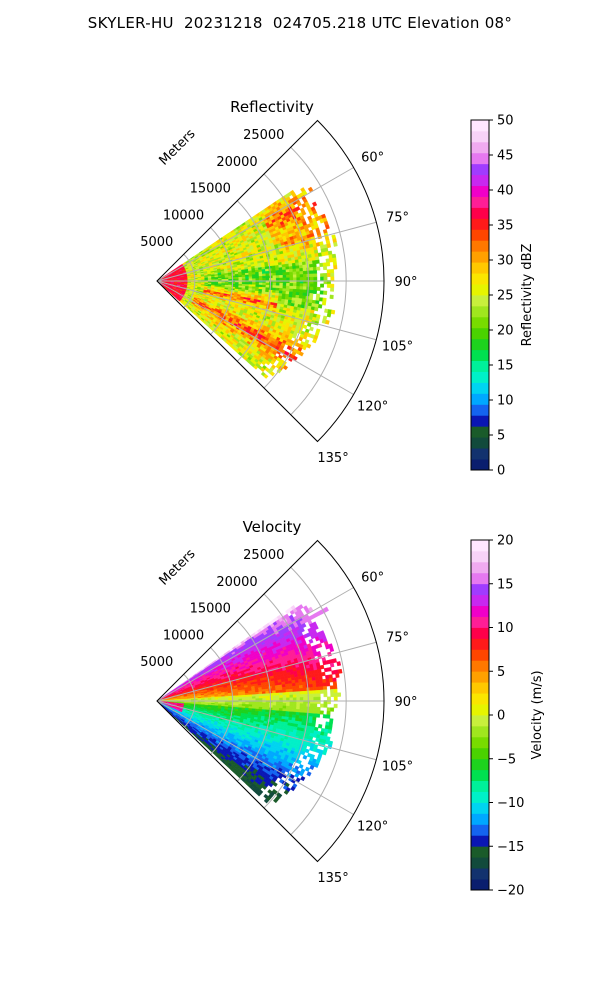  I want to click on radial-tick-label: 10000, so click(183, 215).